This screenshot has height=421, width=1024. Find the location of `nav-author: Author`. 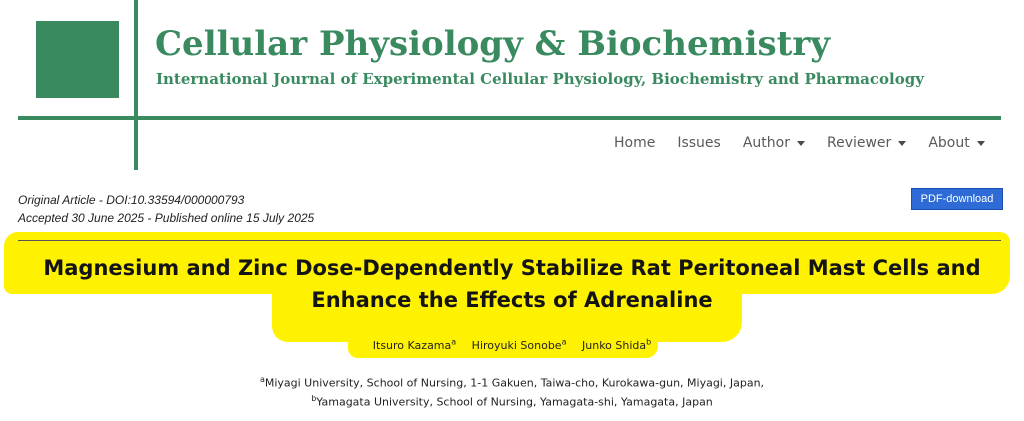

nav-author: Author is located at coordinates (774, 143).